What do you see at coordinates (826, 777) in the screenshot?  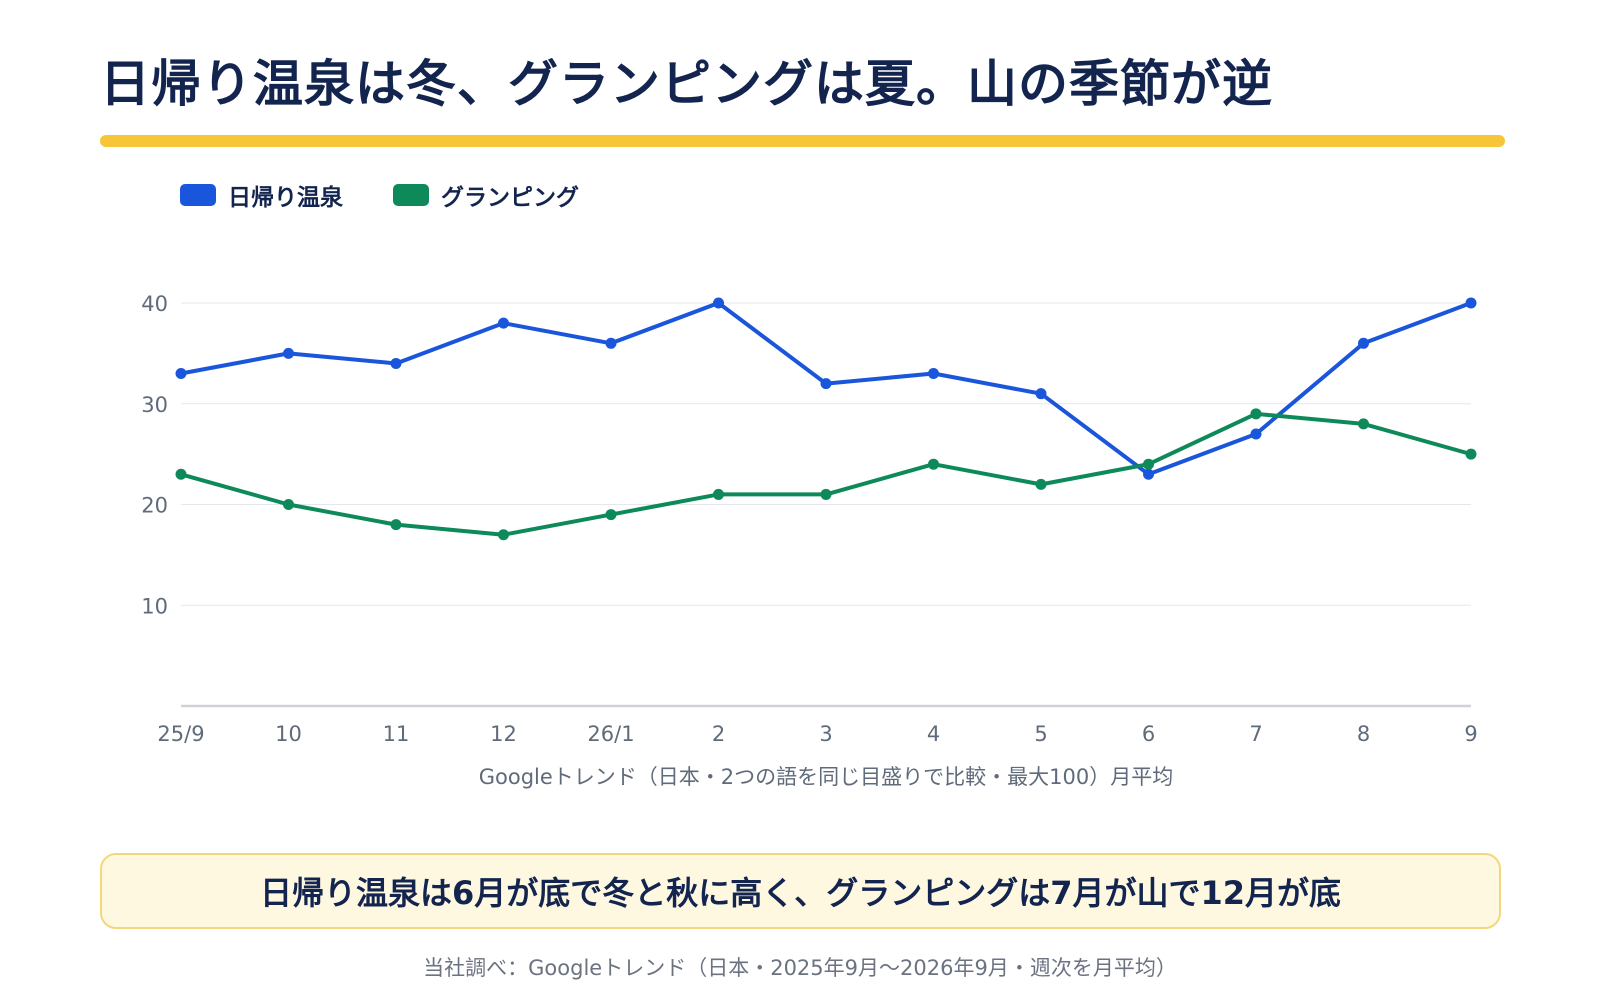 I see `x-axis-label: Googleトレンド（日本・2つの語を同じ目盛りで比較・最大100）月平均` at bounding box center [826, 777].